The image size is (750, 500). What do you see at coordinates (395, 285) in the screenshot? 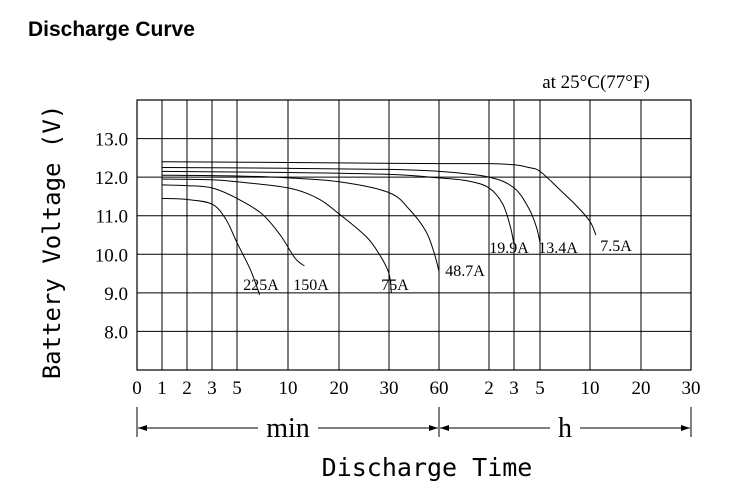
I see `curve-label: 75A` at bounding box center [395, 285].